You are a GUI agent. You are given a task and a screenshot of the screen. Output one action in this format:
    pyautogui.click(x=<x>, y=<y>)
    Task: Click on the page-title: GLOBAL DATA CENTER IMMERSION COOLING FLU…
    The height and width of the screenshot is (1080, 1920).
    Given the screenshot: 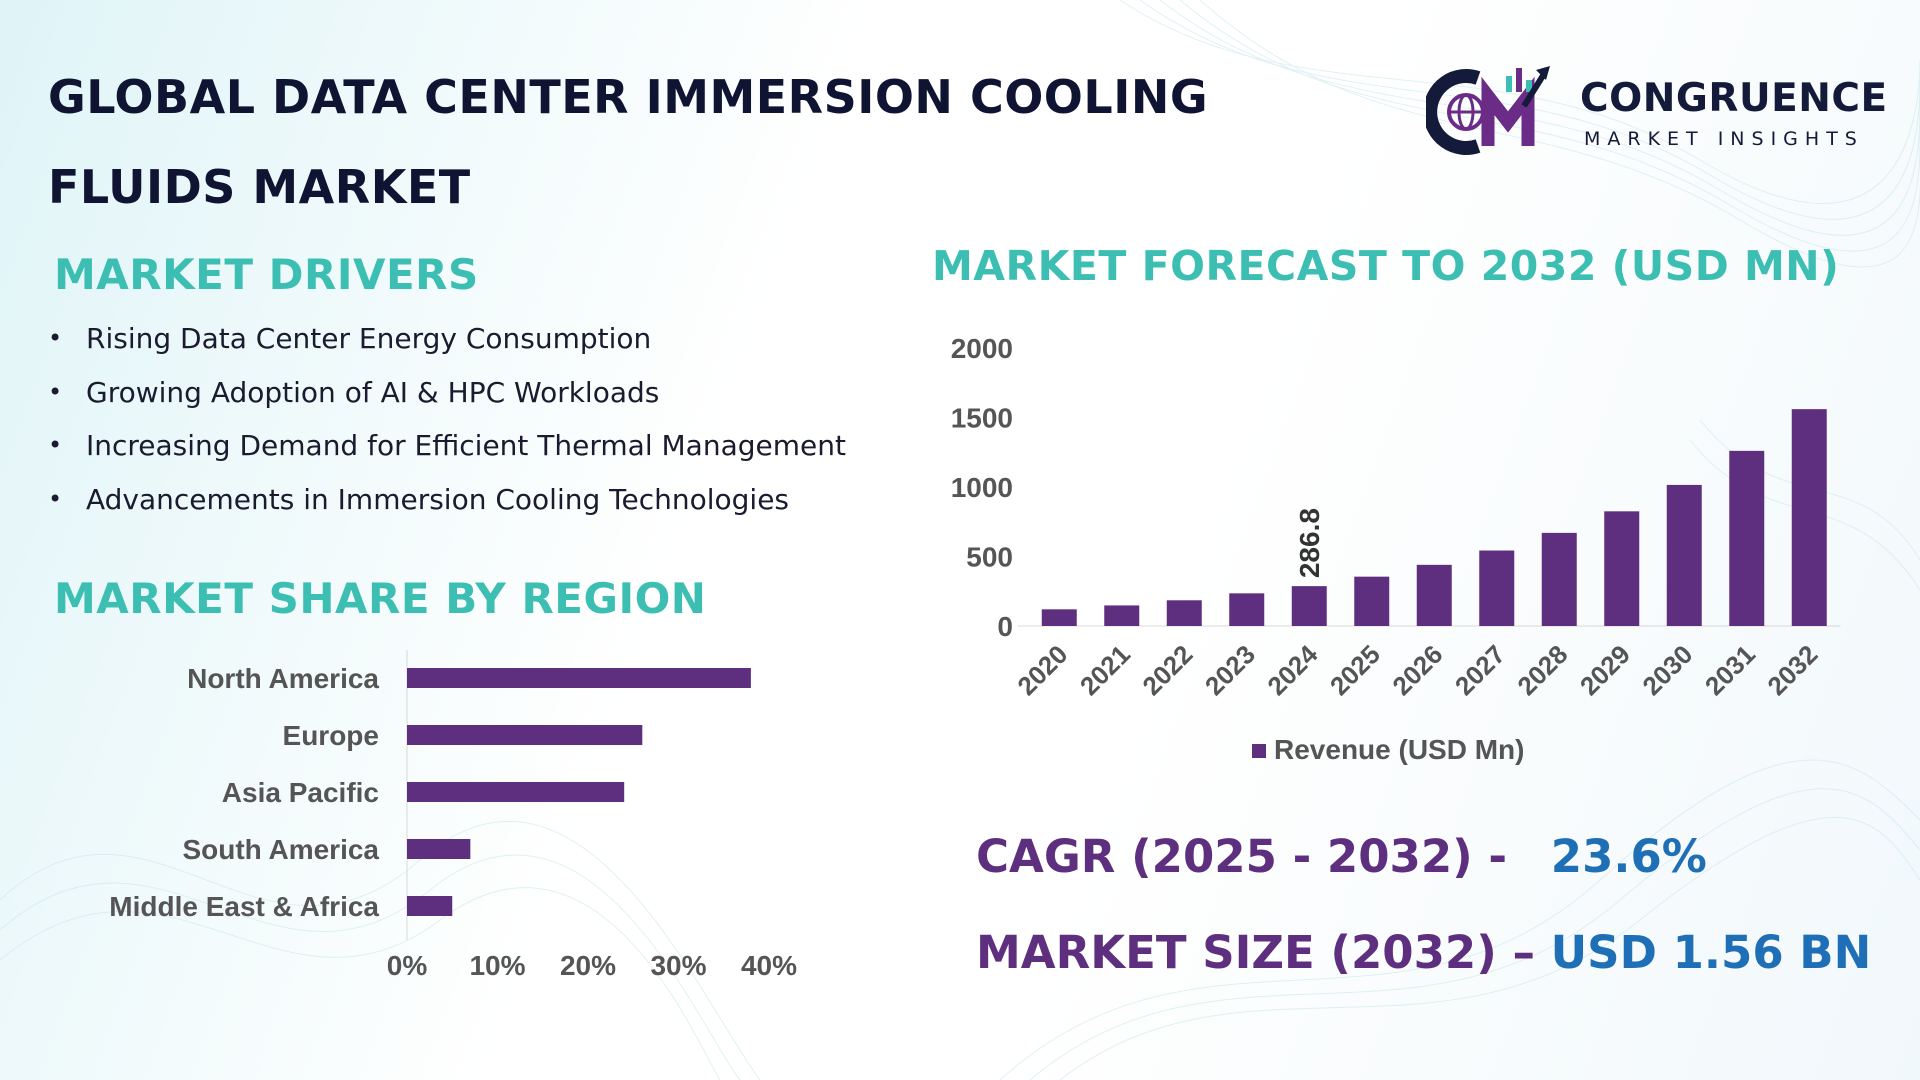 What is the action you would take?
    pyautogui.click(x=678, y=142)
    